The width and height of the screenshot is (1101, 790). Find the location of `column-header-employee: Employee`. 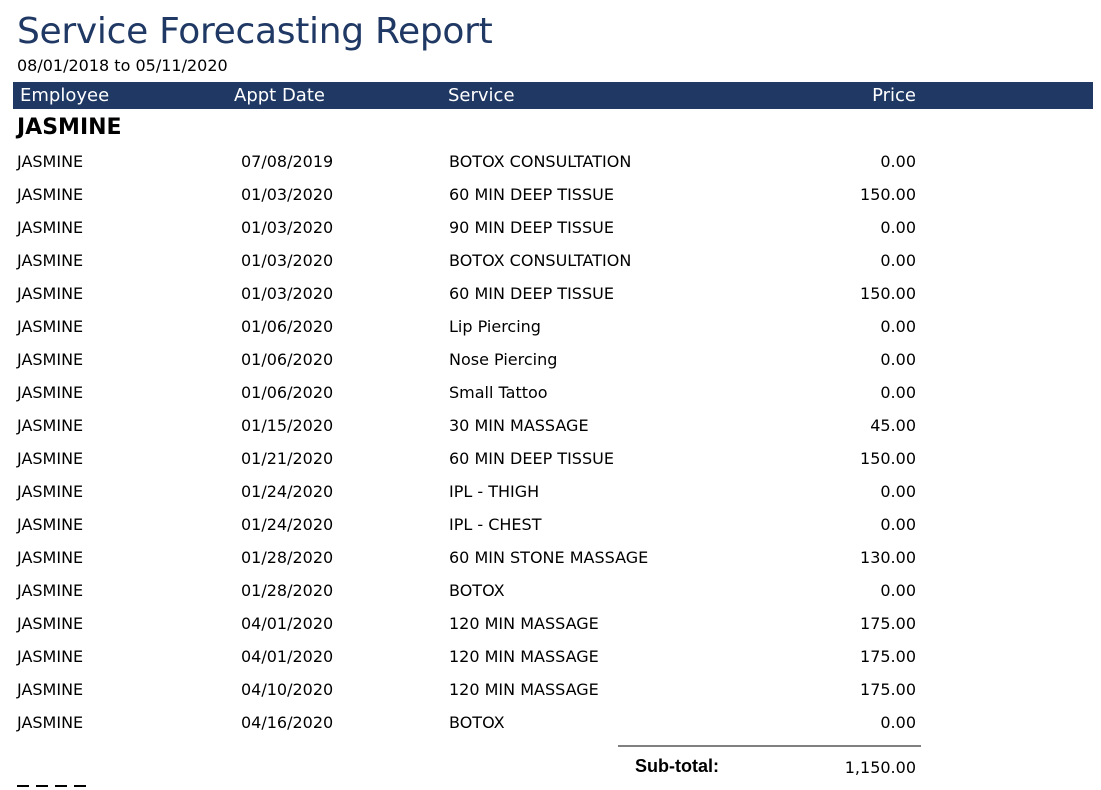

column-header-employee: Employee is located at coordinates (65, 95).